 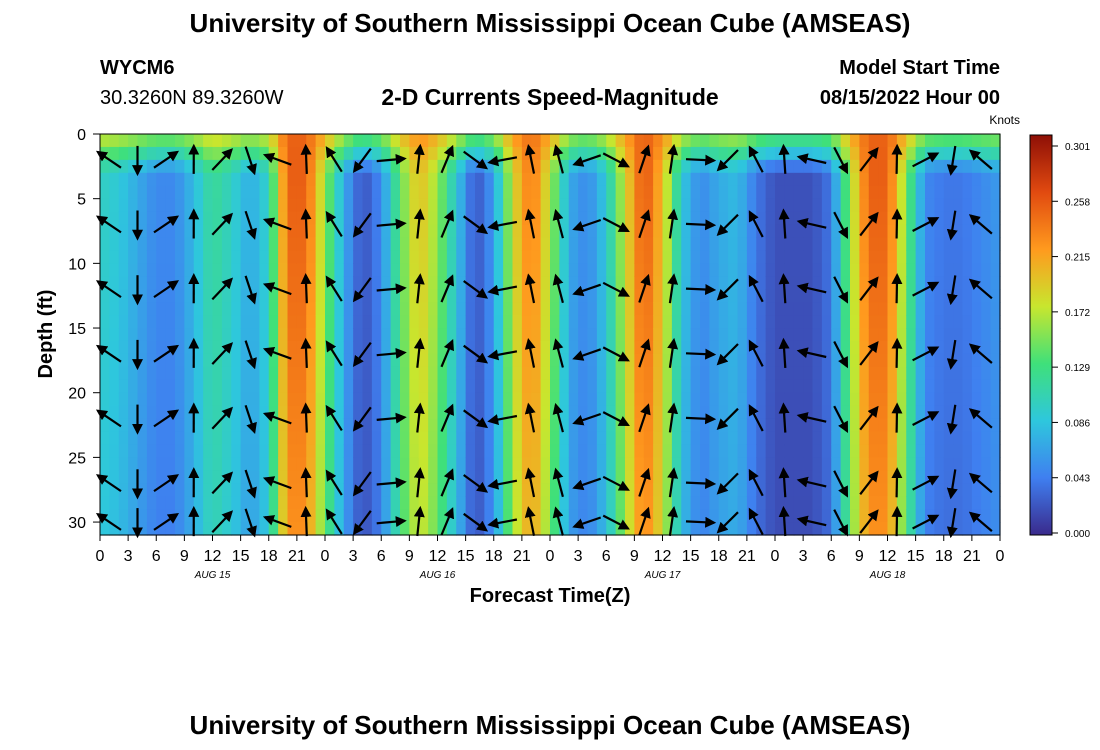 What do you see at coordinates (919, 68) in the screenshot?
I see `model-start-label: Model Start Time` at bounding box center [919, 68].